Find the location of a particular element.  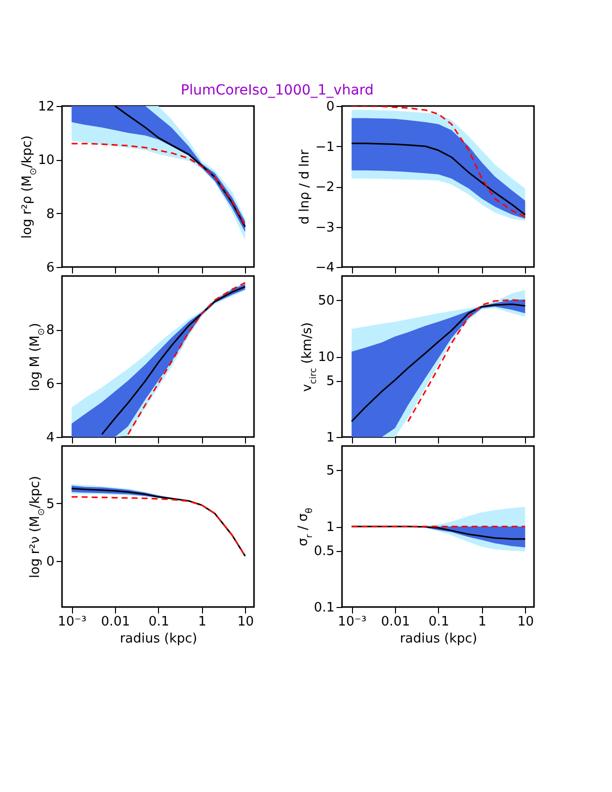

y-tick-label: 0.1 is located at coordinates (324, 608).